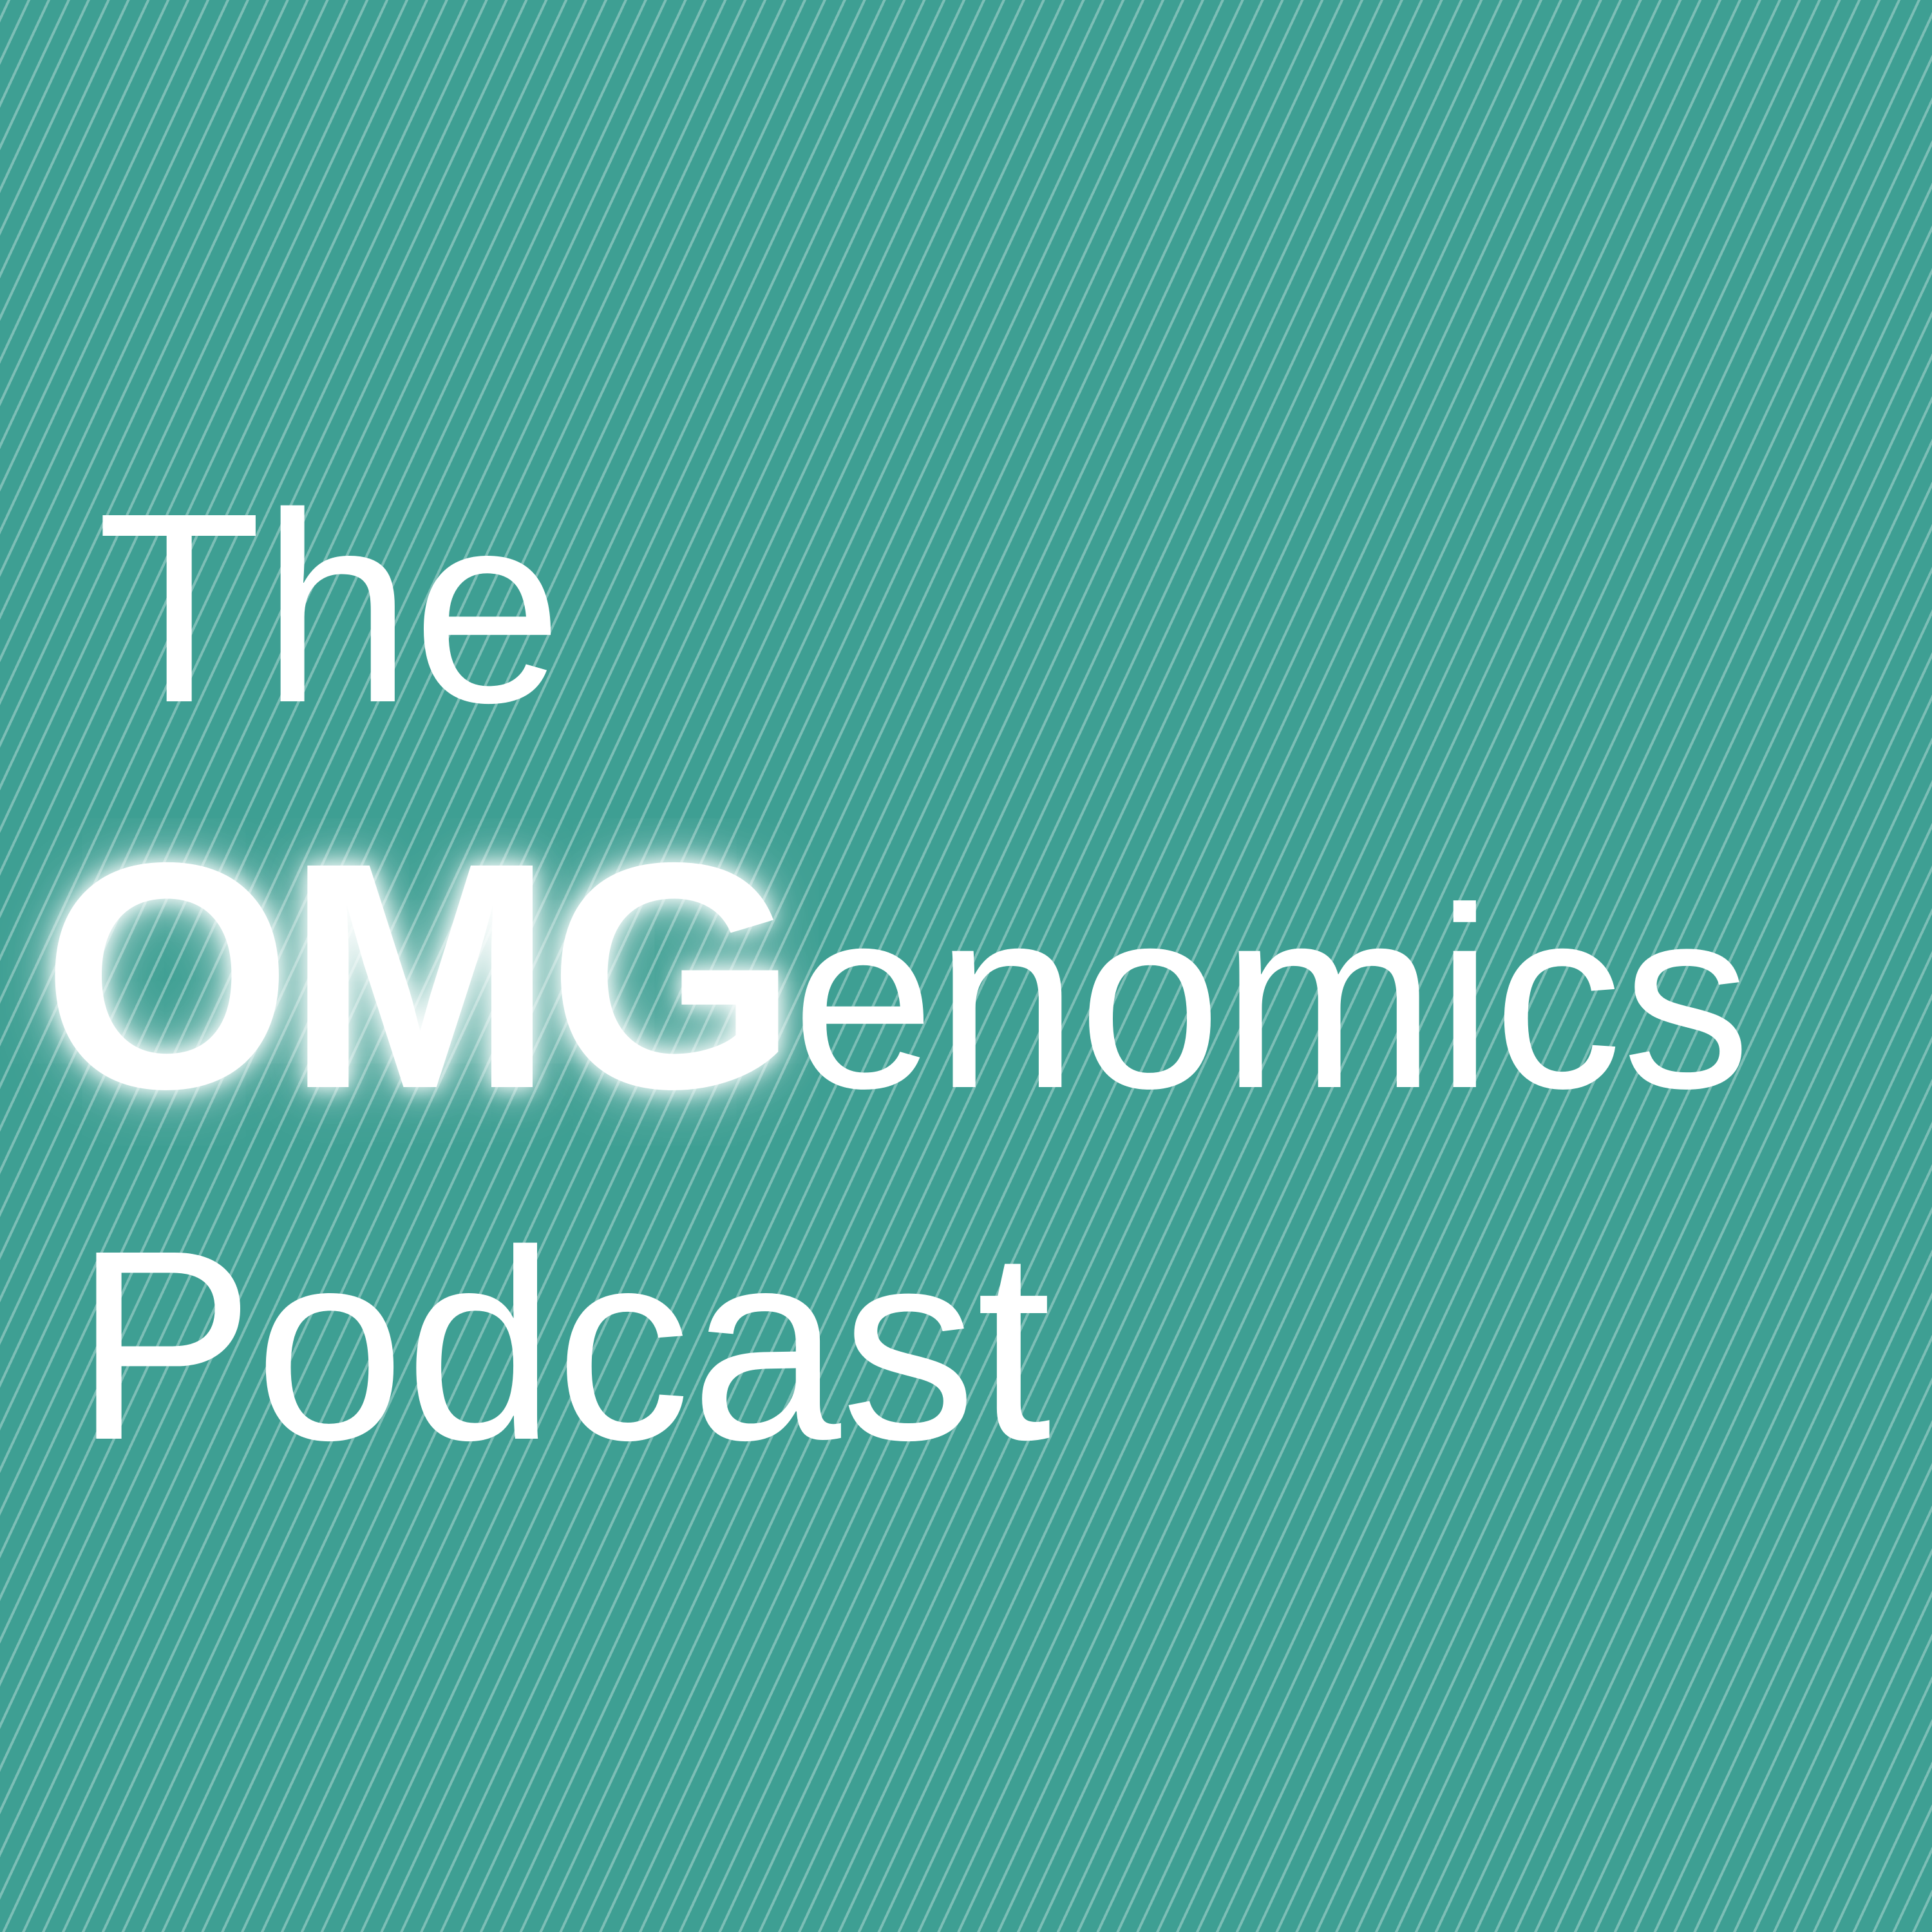 Image resolution: width=1932 pixels, height=1932 pixels. What do you see at coordinates (563, 1346) in the screenshot?
I see `title-line-podcast: Podcast` at bounding box center [563, 1346].